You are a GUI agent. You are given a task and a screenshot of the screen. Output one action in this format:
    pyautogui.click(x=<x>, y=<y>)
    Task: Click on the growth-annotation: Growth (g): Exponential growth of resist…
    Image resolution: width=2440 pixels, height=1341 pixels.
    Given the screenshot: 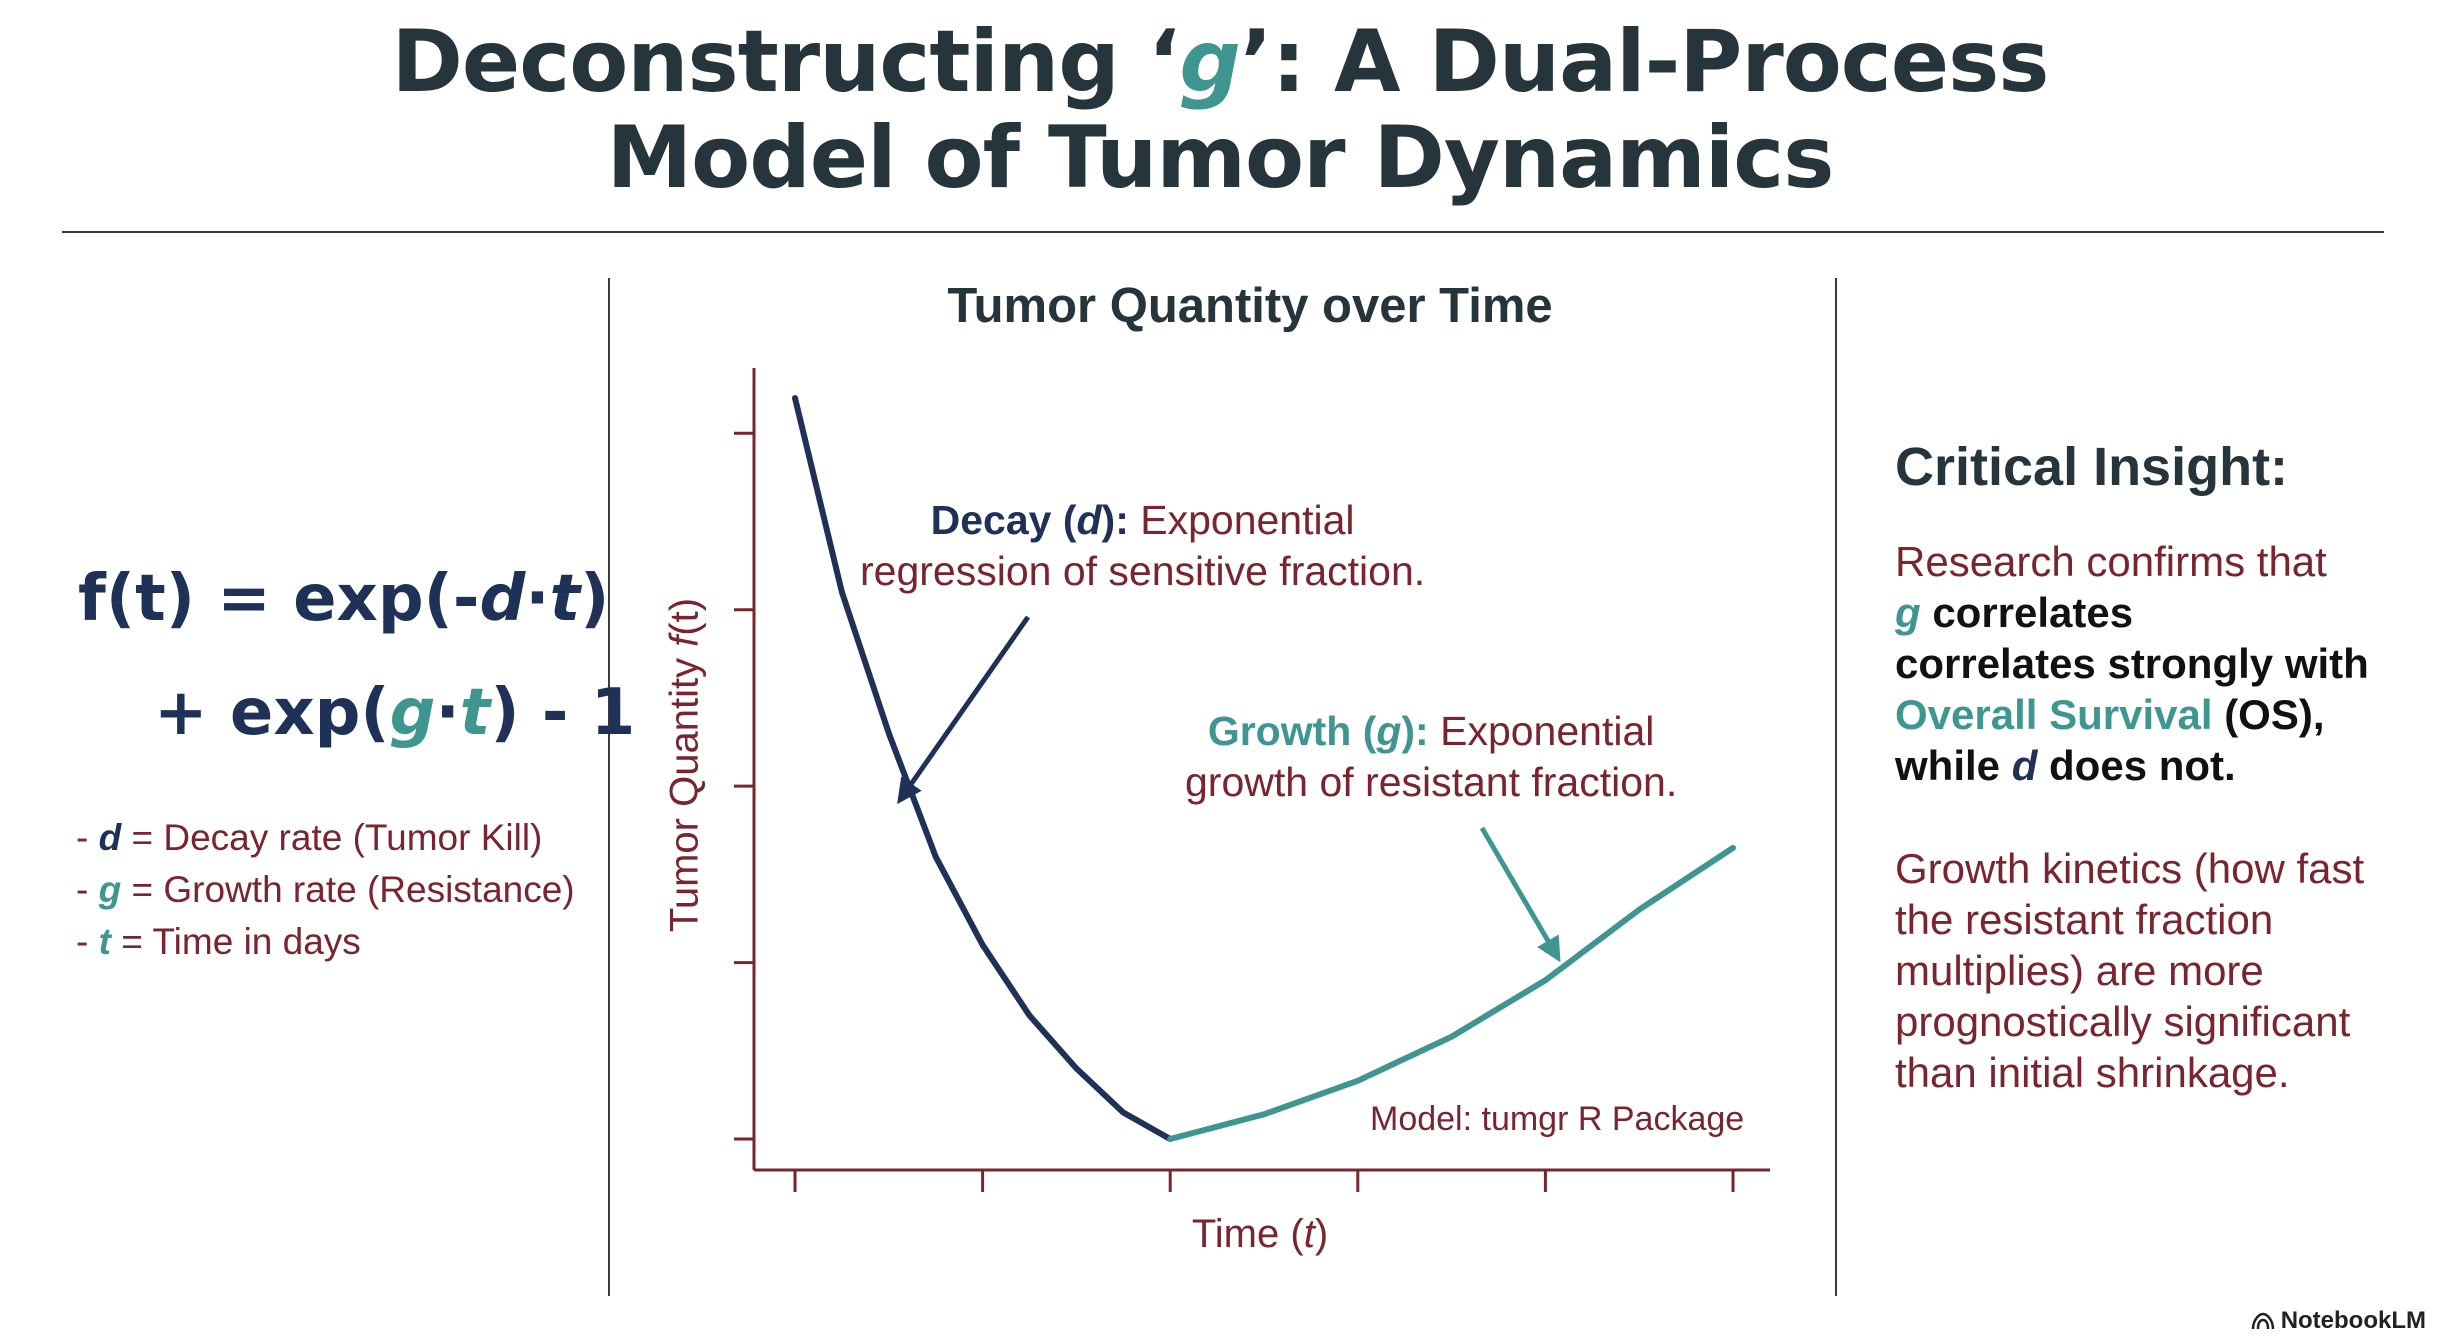 What is the action you would take?
    pyautogui.click(x=1431, y=756)
    